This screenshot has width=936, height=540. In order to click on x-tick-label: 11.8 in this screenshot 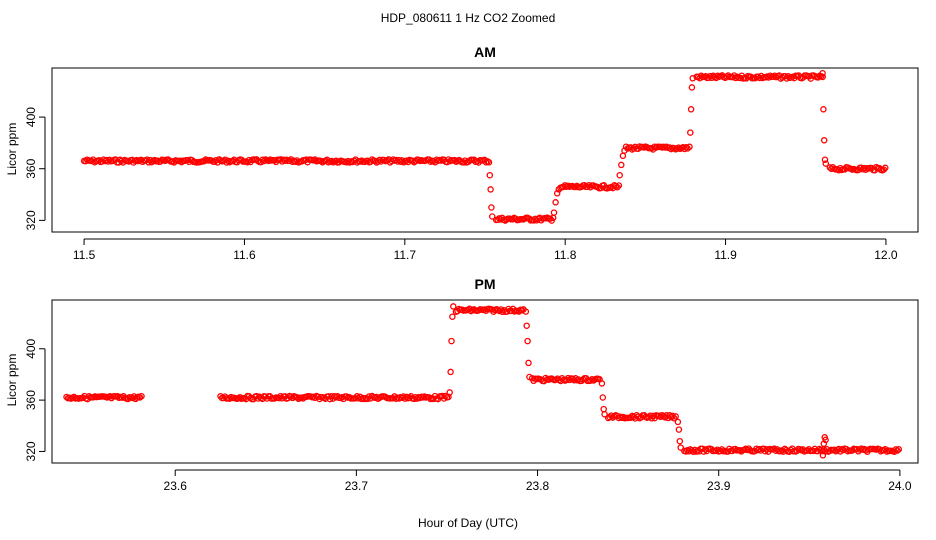, I will do `click(565, 255)`.